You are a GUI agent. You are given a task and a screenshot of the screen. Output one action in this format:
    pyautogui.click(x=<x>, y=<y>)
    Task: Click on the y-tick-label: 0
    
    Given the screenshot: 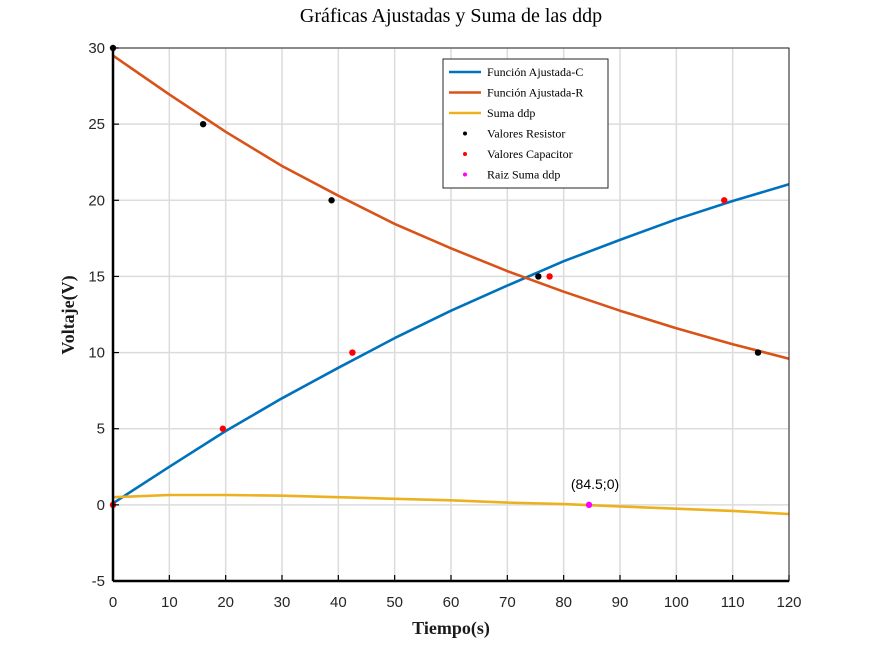 What is the action you would take?
    pyautogui.click(x=101, y=505)
    